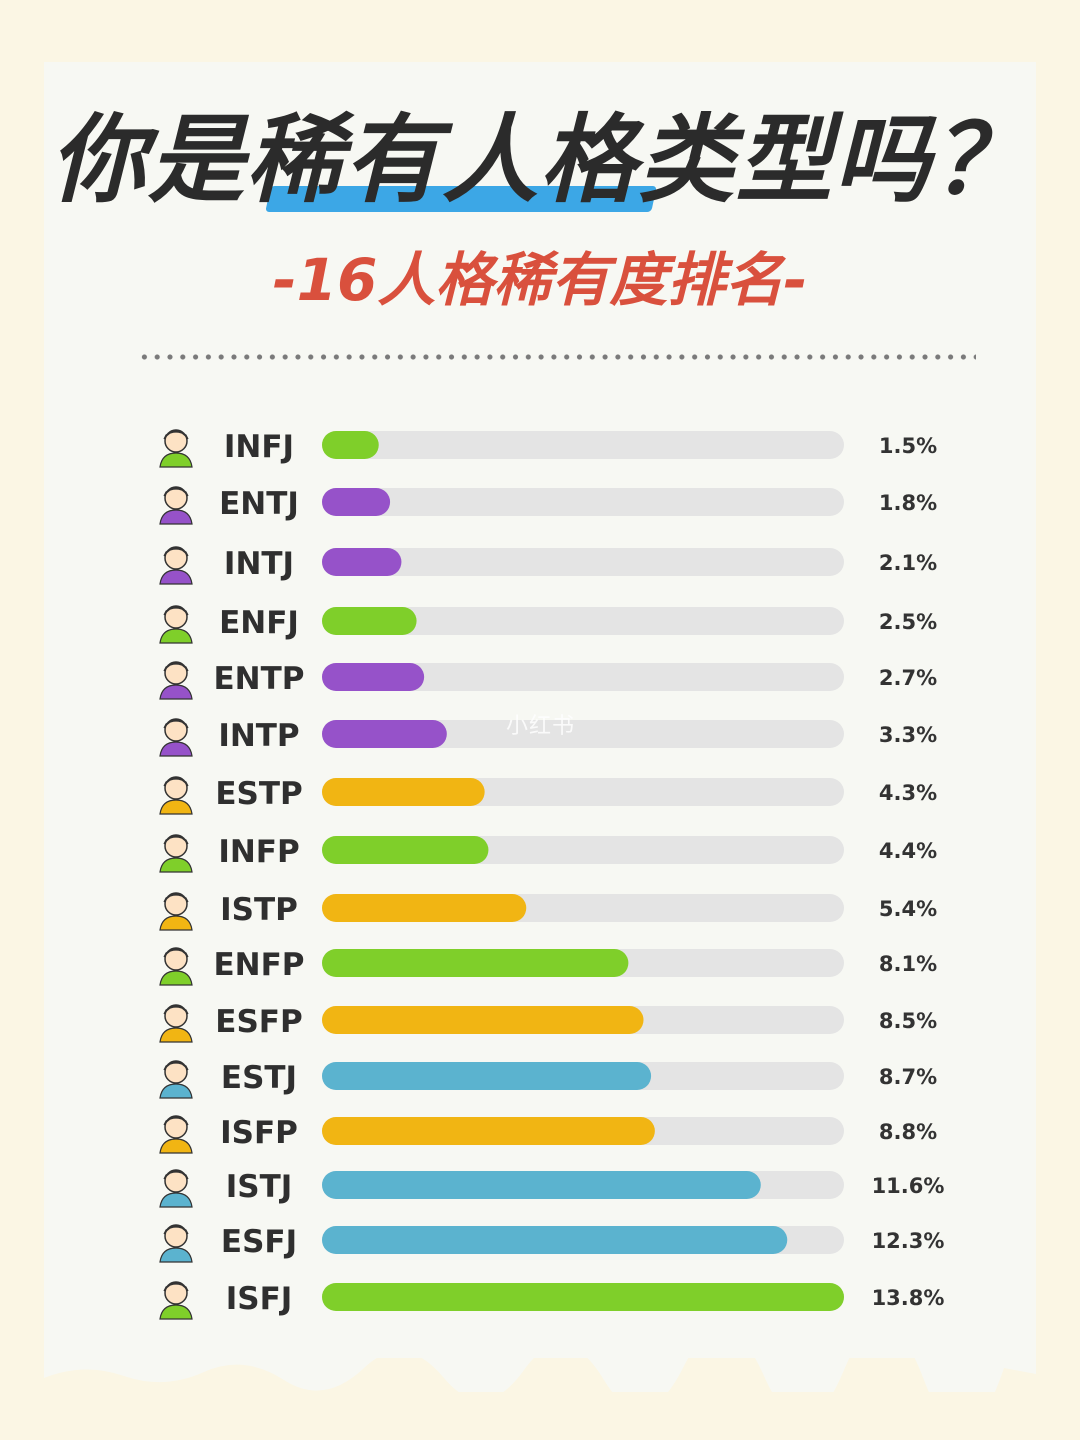 The height and width of the screenshot is (1440, 1080). What do you see at coordinates (259, 504) in the screenshot?
I see `category-label: ENTJ` at bounding box center [259, 504].